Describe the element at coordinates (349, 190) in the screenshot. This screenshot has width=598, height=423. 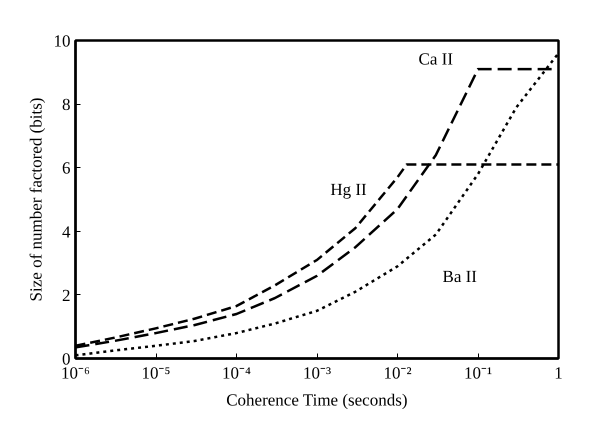
I see `series-label: Hg II` at that location.